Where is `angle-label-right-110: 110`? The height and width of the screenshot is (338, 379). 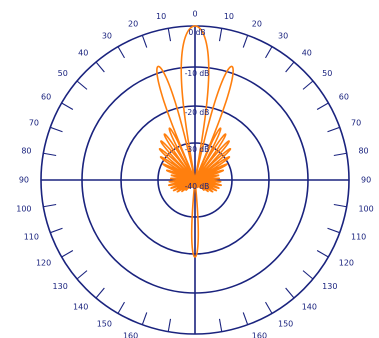 angle-label-right-110: 110 is located at coordinates (358, 236).